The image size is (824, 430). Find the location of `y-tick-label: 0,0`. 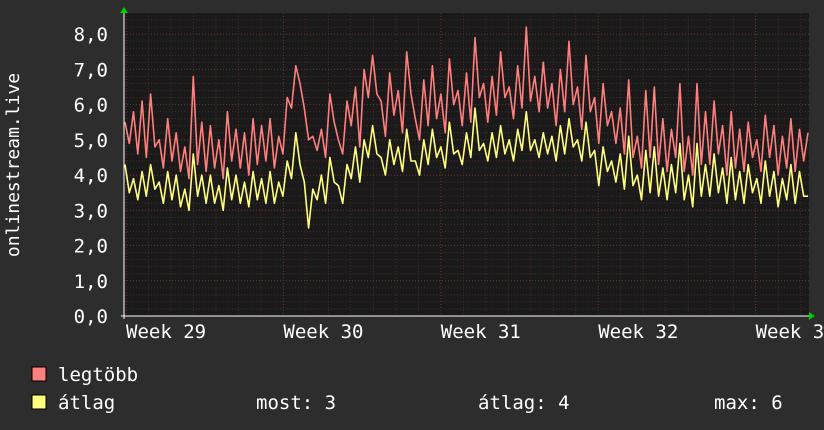

y-tick-label: 0,0 is located at coordinates (91, 317).